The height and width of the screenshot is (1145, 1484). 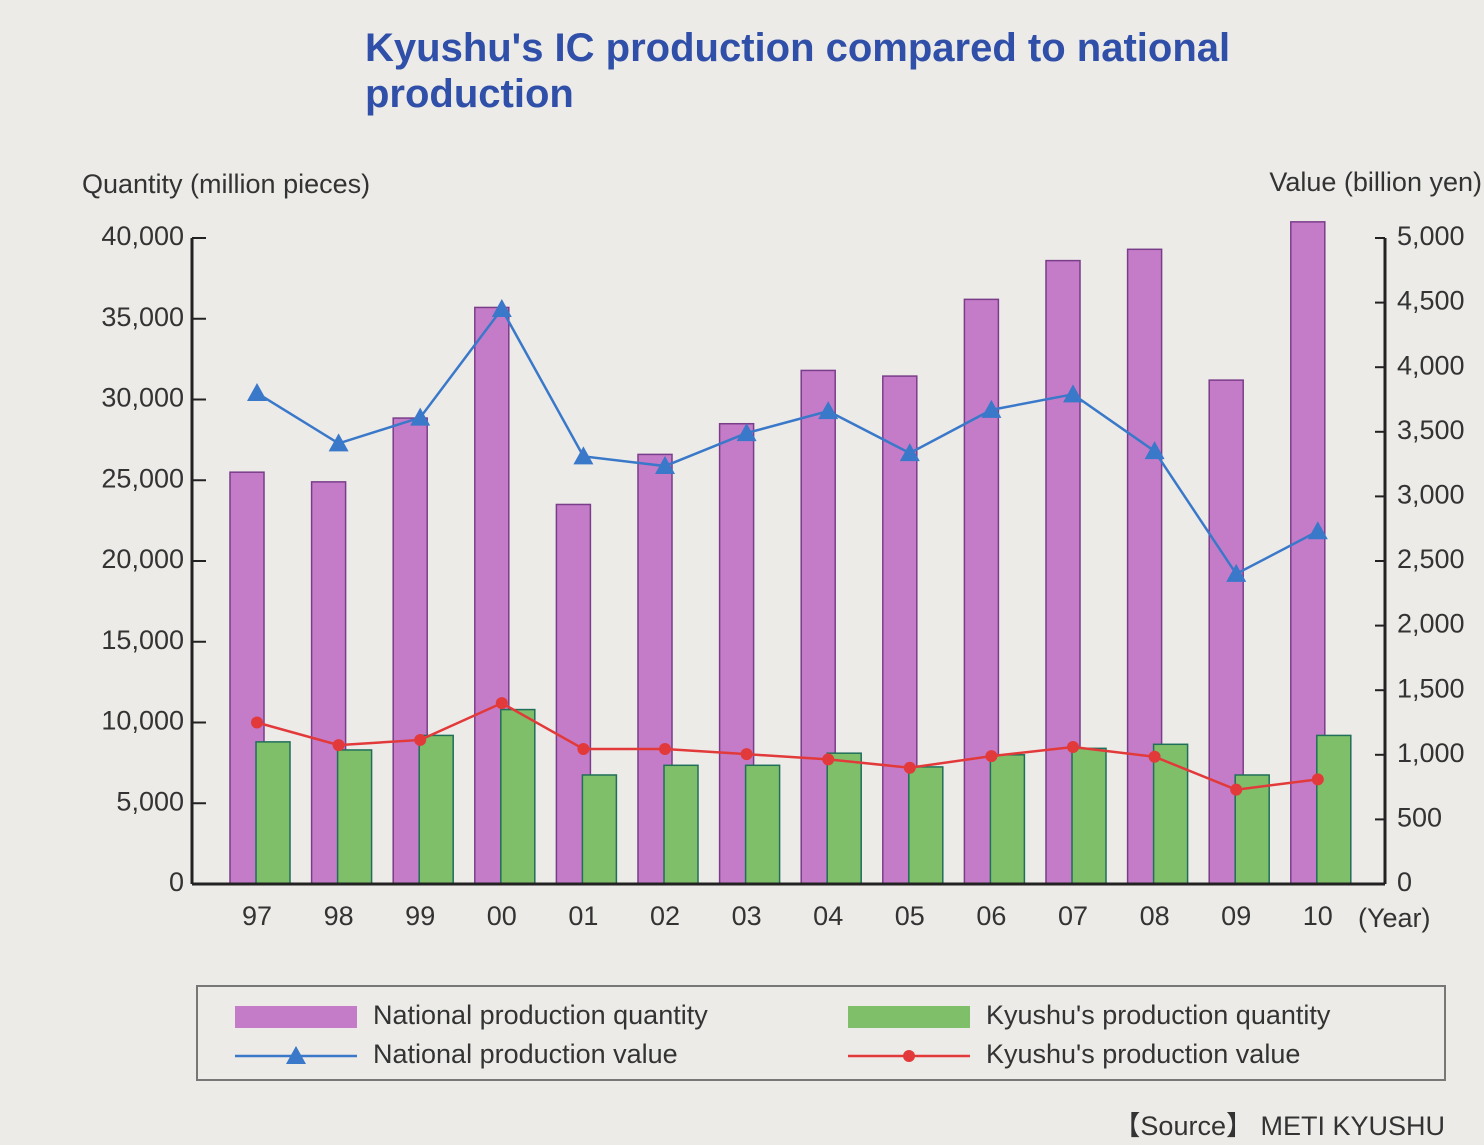 I want to click on x-axis-label: (Year), so click(x=1394, y=918).